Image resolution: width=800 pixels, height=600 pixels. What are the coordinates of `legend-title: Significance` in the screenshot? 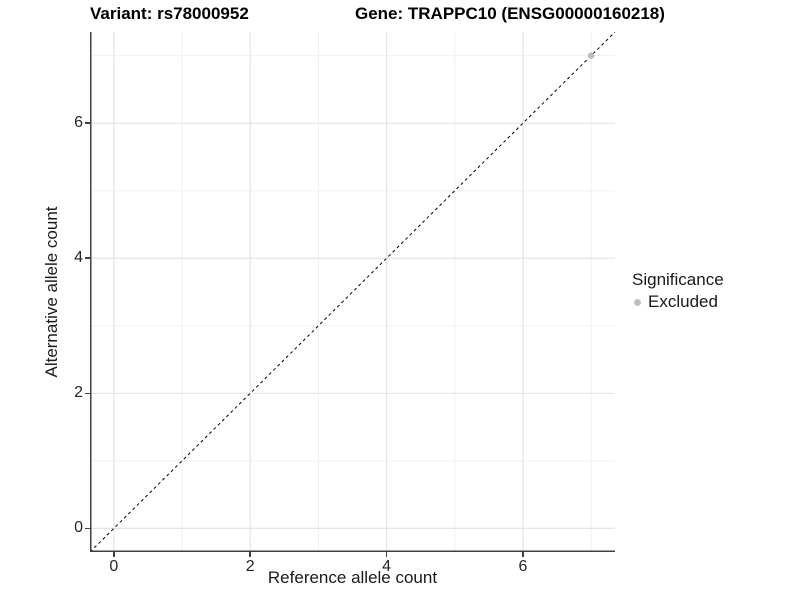 It's located at (678, 279).